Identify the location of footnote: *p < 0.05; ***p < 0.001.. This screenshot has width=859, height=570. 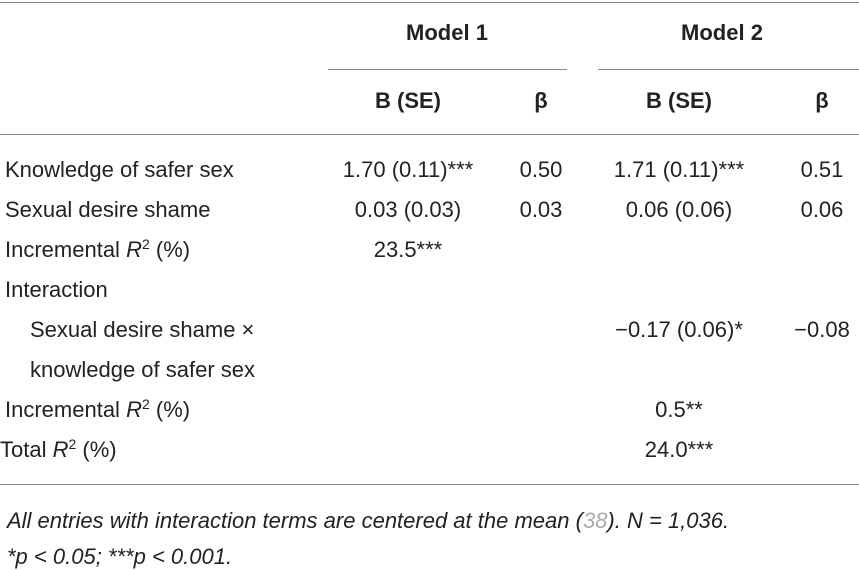
(119, 557).